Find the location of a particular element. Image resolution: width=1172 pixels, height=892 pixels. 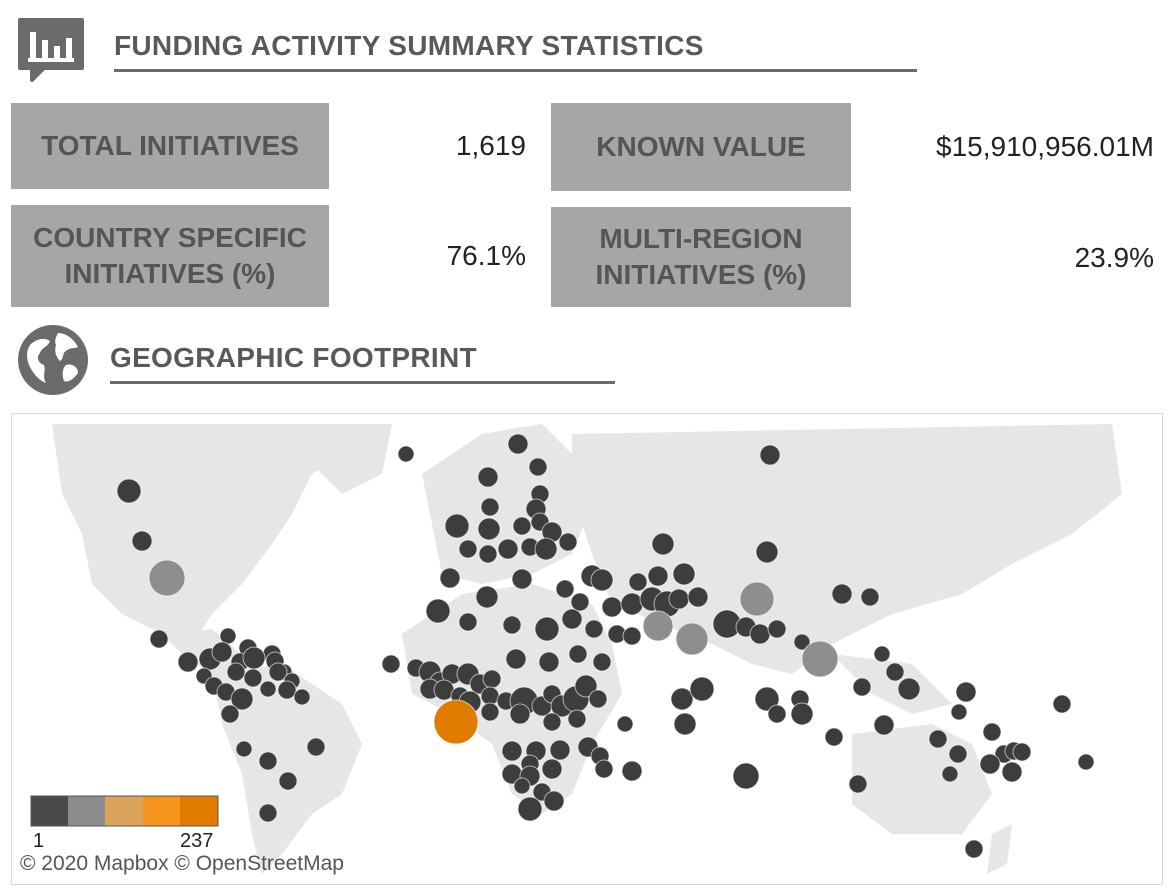

map-attribution: © 2020 Mapbox © OpenStreetMap is located at coordinates (182, 863).